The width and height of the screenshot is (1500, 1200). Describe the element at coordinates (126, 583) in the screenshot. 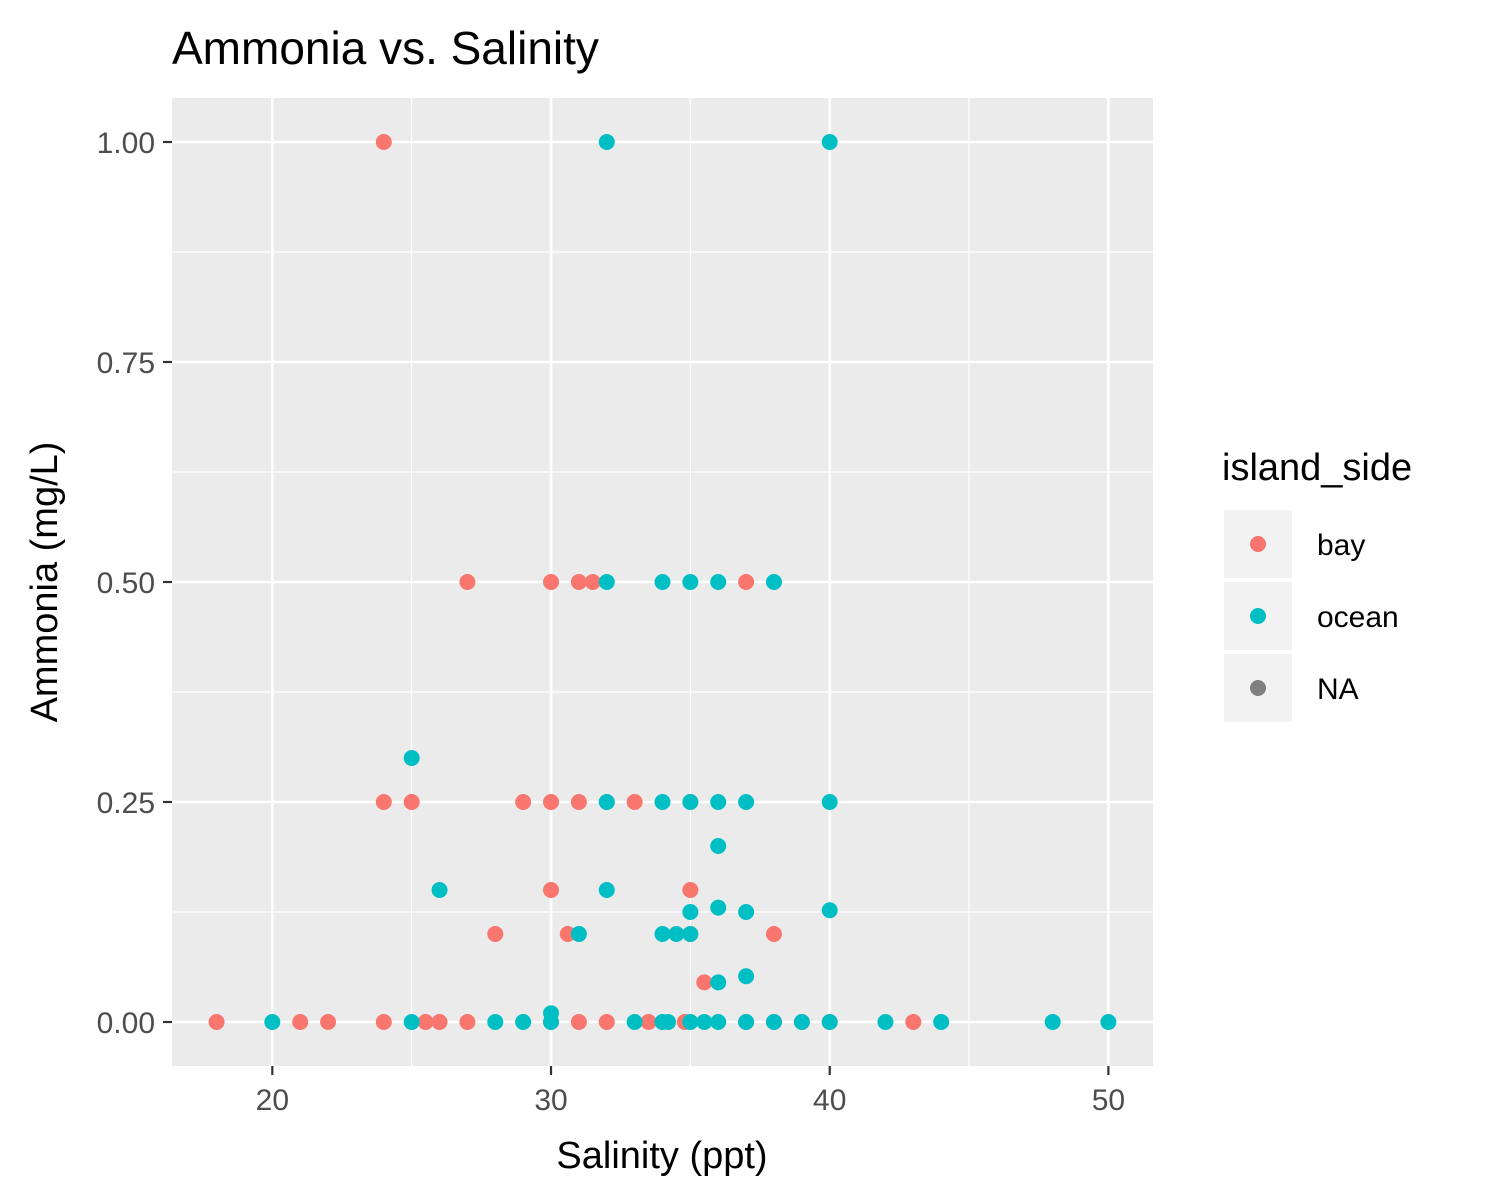

I see `y-tick-label: 0.50` at that location.